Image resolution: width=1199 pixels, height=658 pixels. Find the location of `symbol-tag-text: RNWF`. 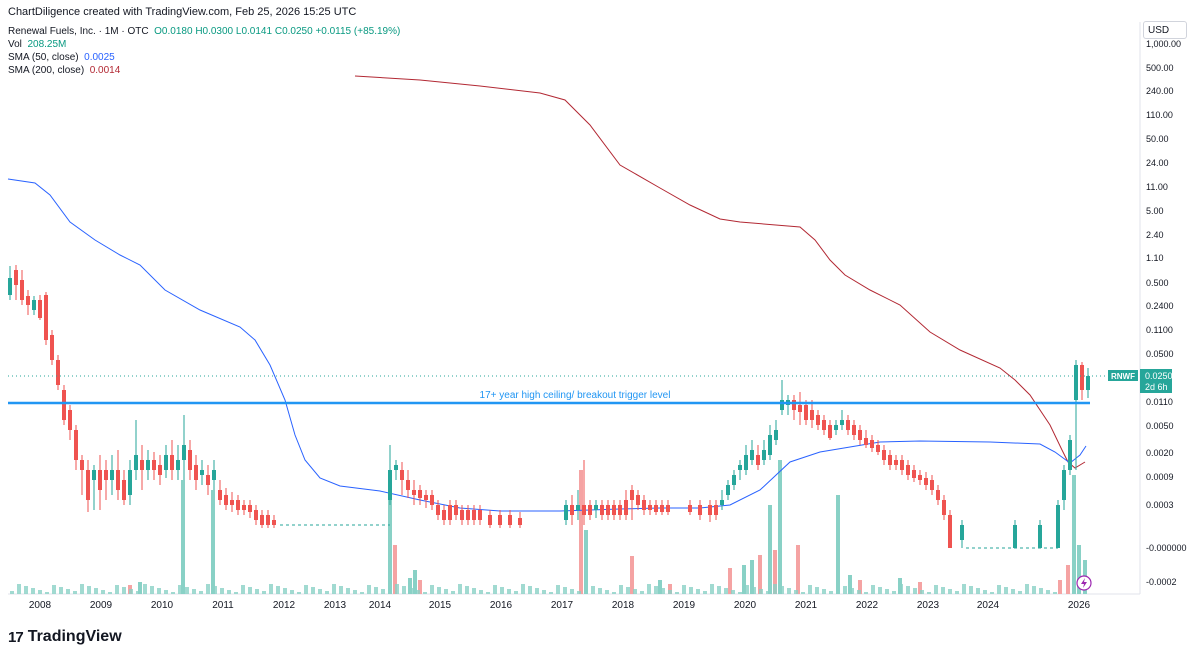

symbol-tag-text: RNWF is located at coordinates (1123, 376).